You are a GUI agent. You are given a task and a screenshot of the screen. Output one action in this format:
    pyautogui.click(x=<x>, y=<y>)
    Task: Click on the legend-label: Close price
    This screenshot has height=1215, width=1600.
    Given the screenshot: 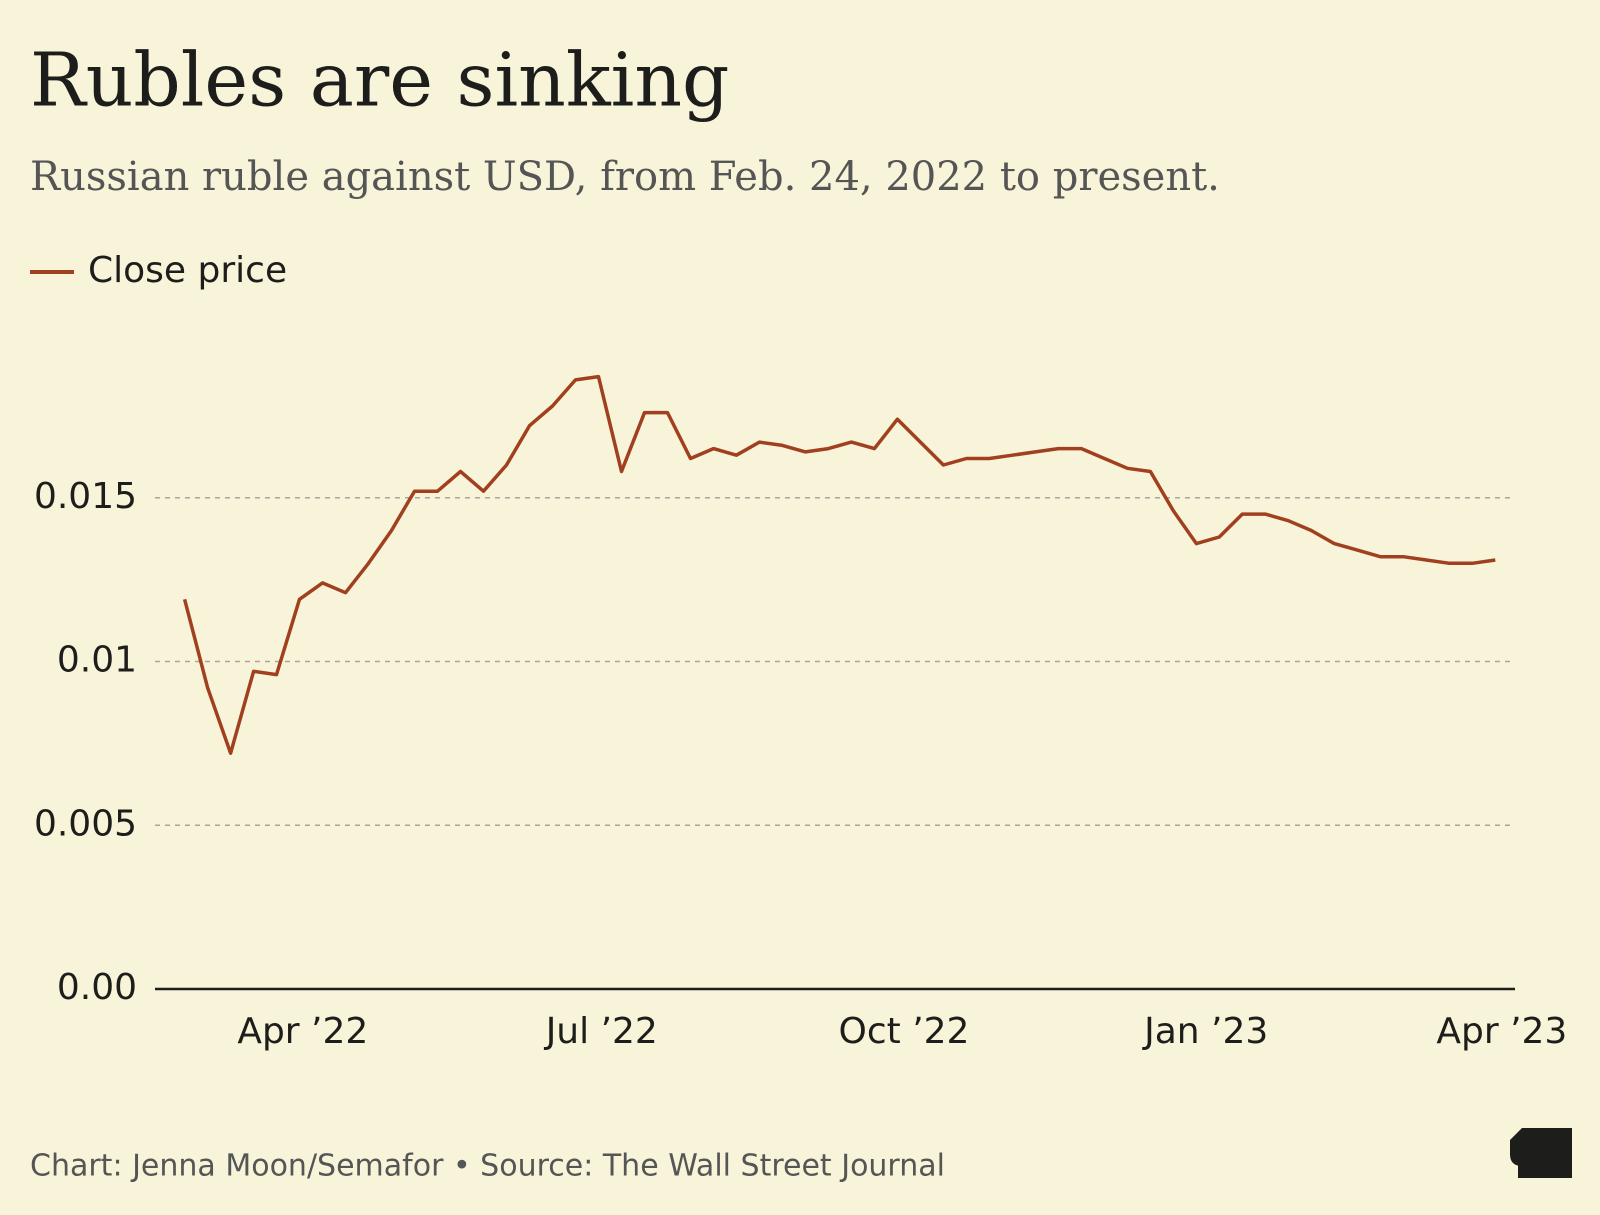 What is the action you would take?
    pyautogui.click(x=187, y=270)
    